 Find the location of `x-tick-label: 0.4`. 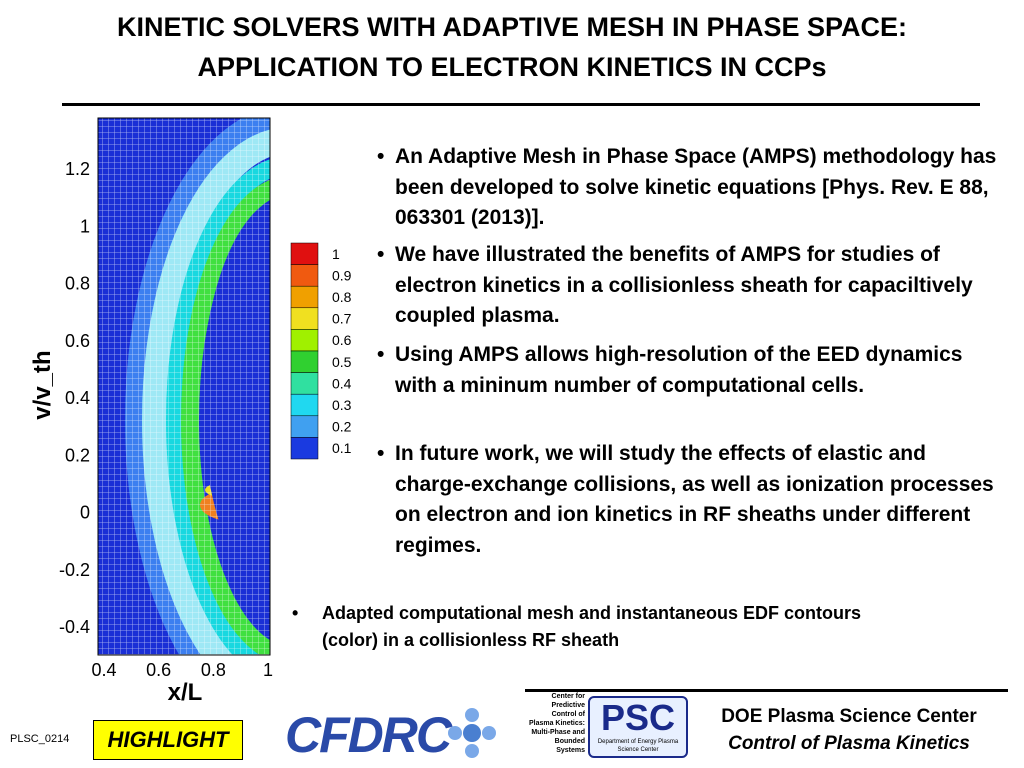

x-tick-label: 0.4 is located at coordinates (103, 670).